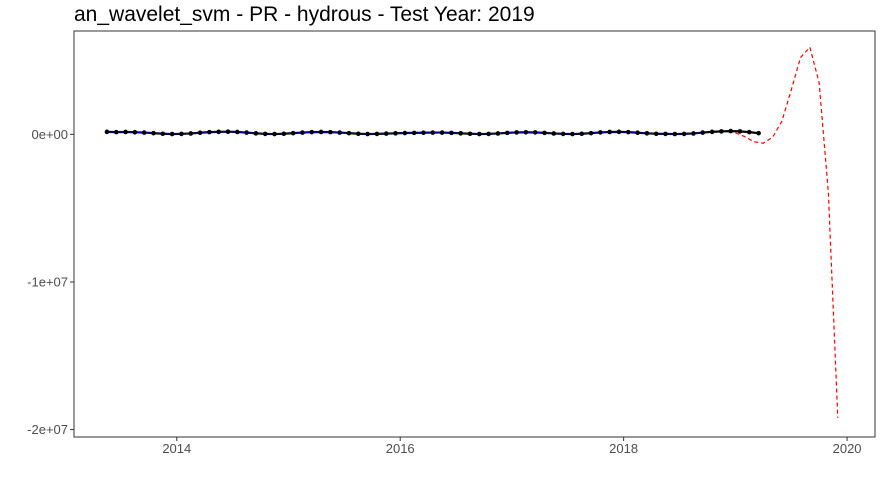  What do you see at coordinates (176, 448) in the screenshot?
I see `x-tick-label: 2014` at bounding box center [176, 448].